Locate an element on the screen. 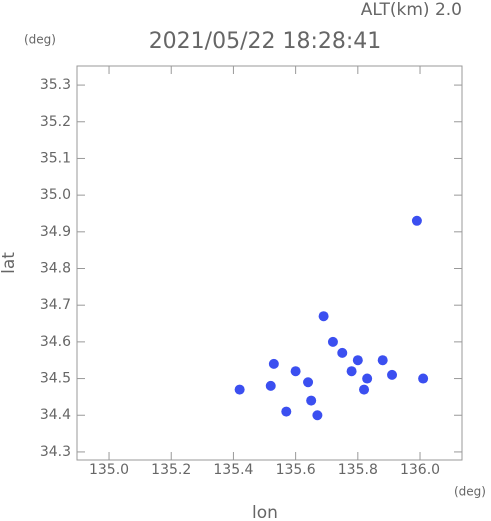 The image size is (491, 521). x-tick-label: 135.2 is located at coordinates (171, 470).